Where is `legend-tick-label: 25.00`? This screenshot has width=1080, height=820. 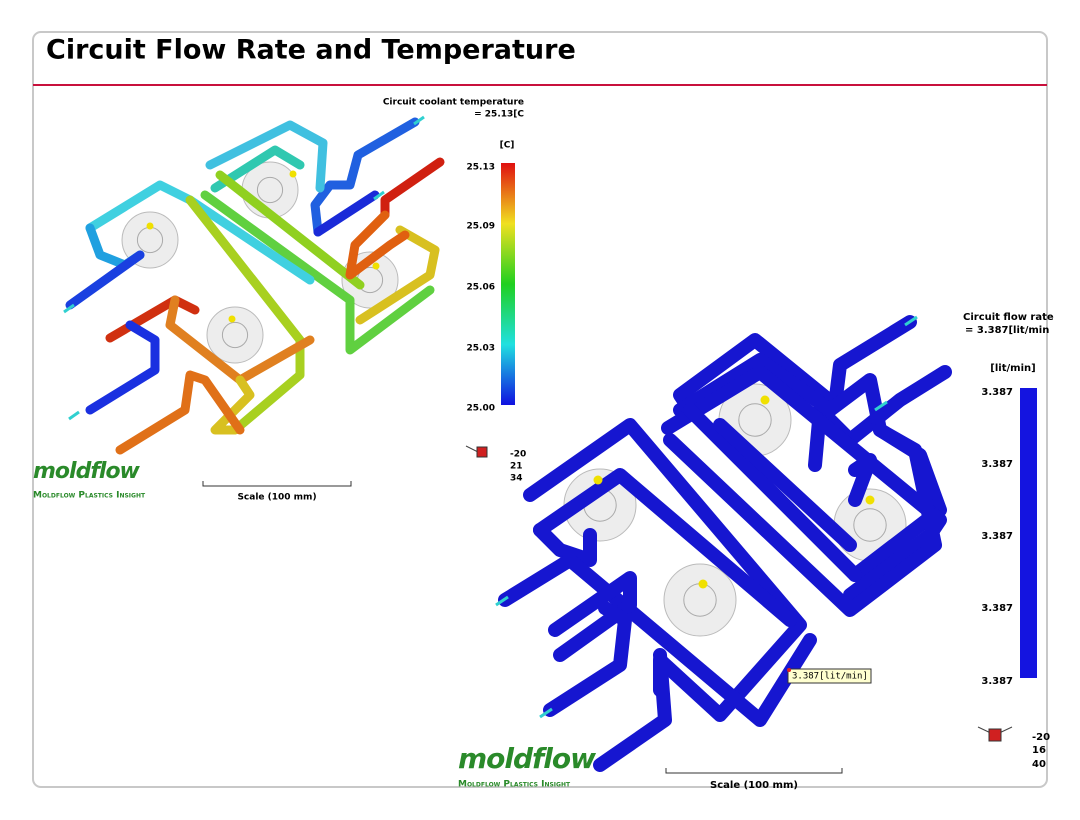
legend-tick-label: 25.00 is located at coordinates (481, 409).